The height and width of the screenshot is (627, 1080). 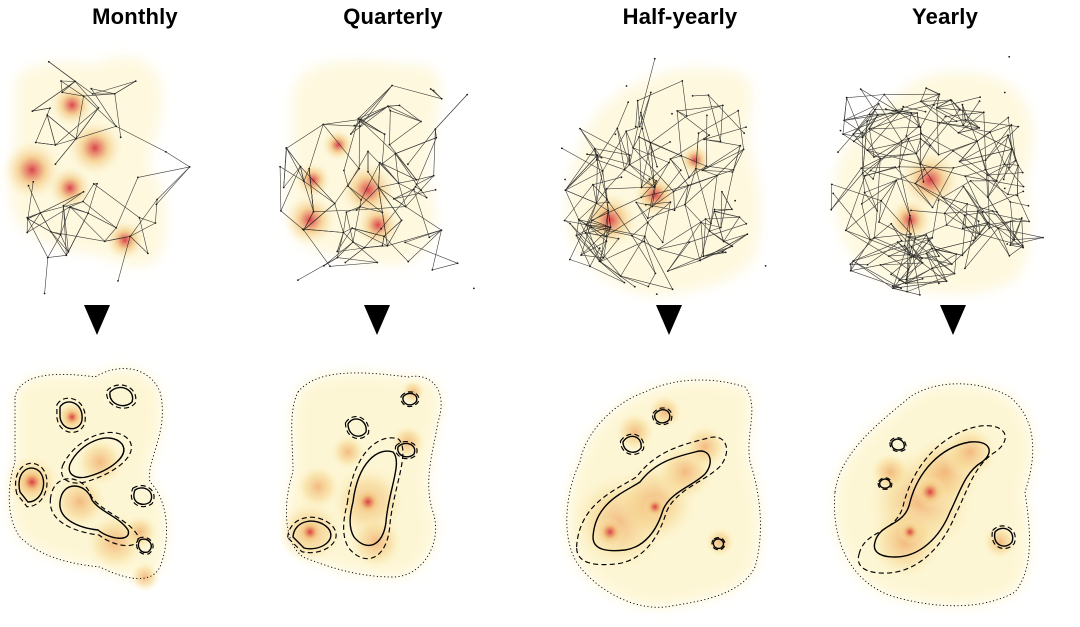 I want to click on panel-title: Half-yearly, so click(x=680, y=16).